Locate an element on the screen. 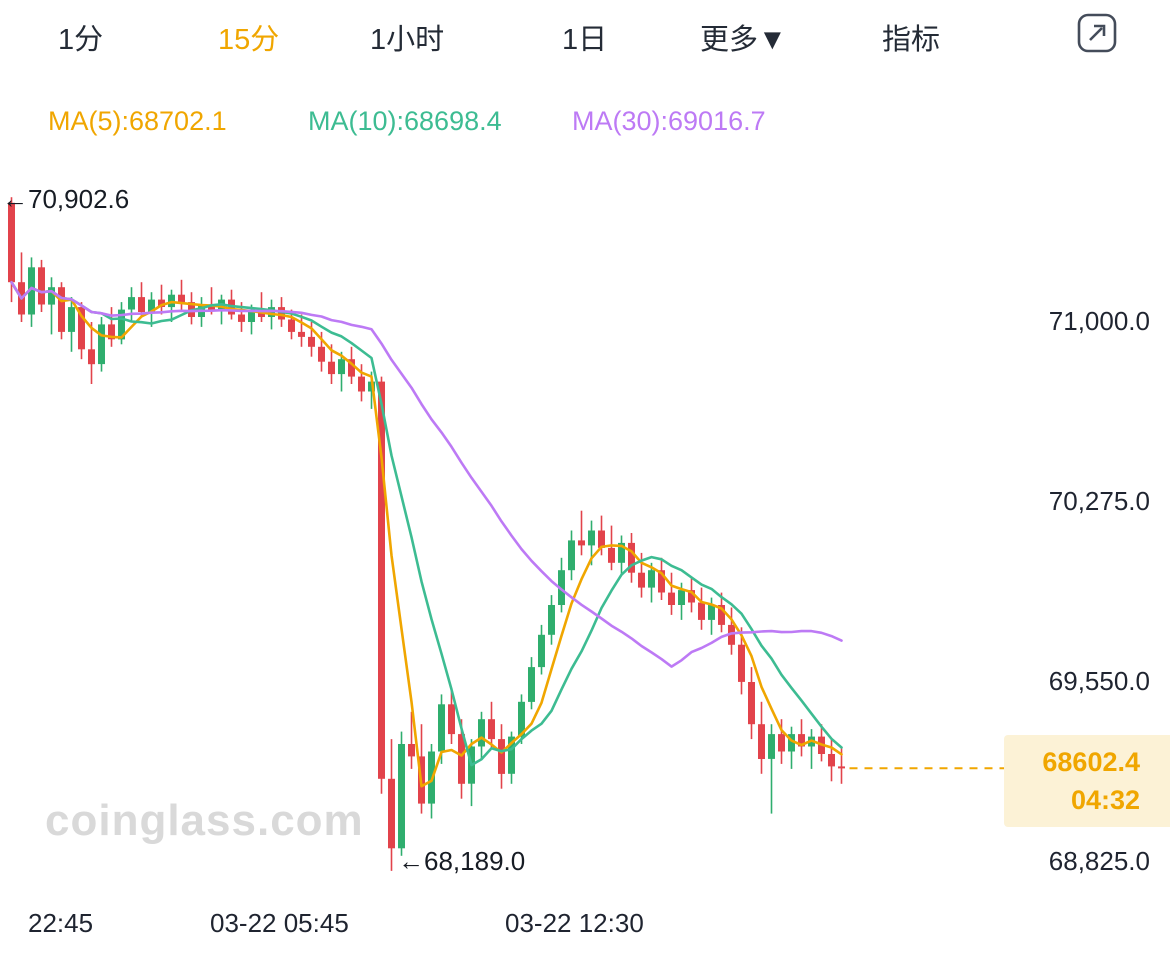 The image size is (1170, 957). low-price-annotation: ←68,189.0 is located at coordinates (462, 861).